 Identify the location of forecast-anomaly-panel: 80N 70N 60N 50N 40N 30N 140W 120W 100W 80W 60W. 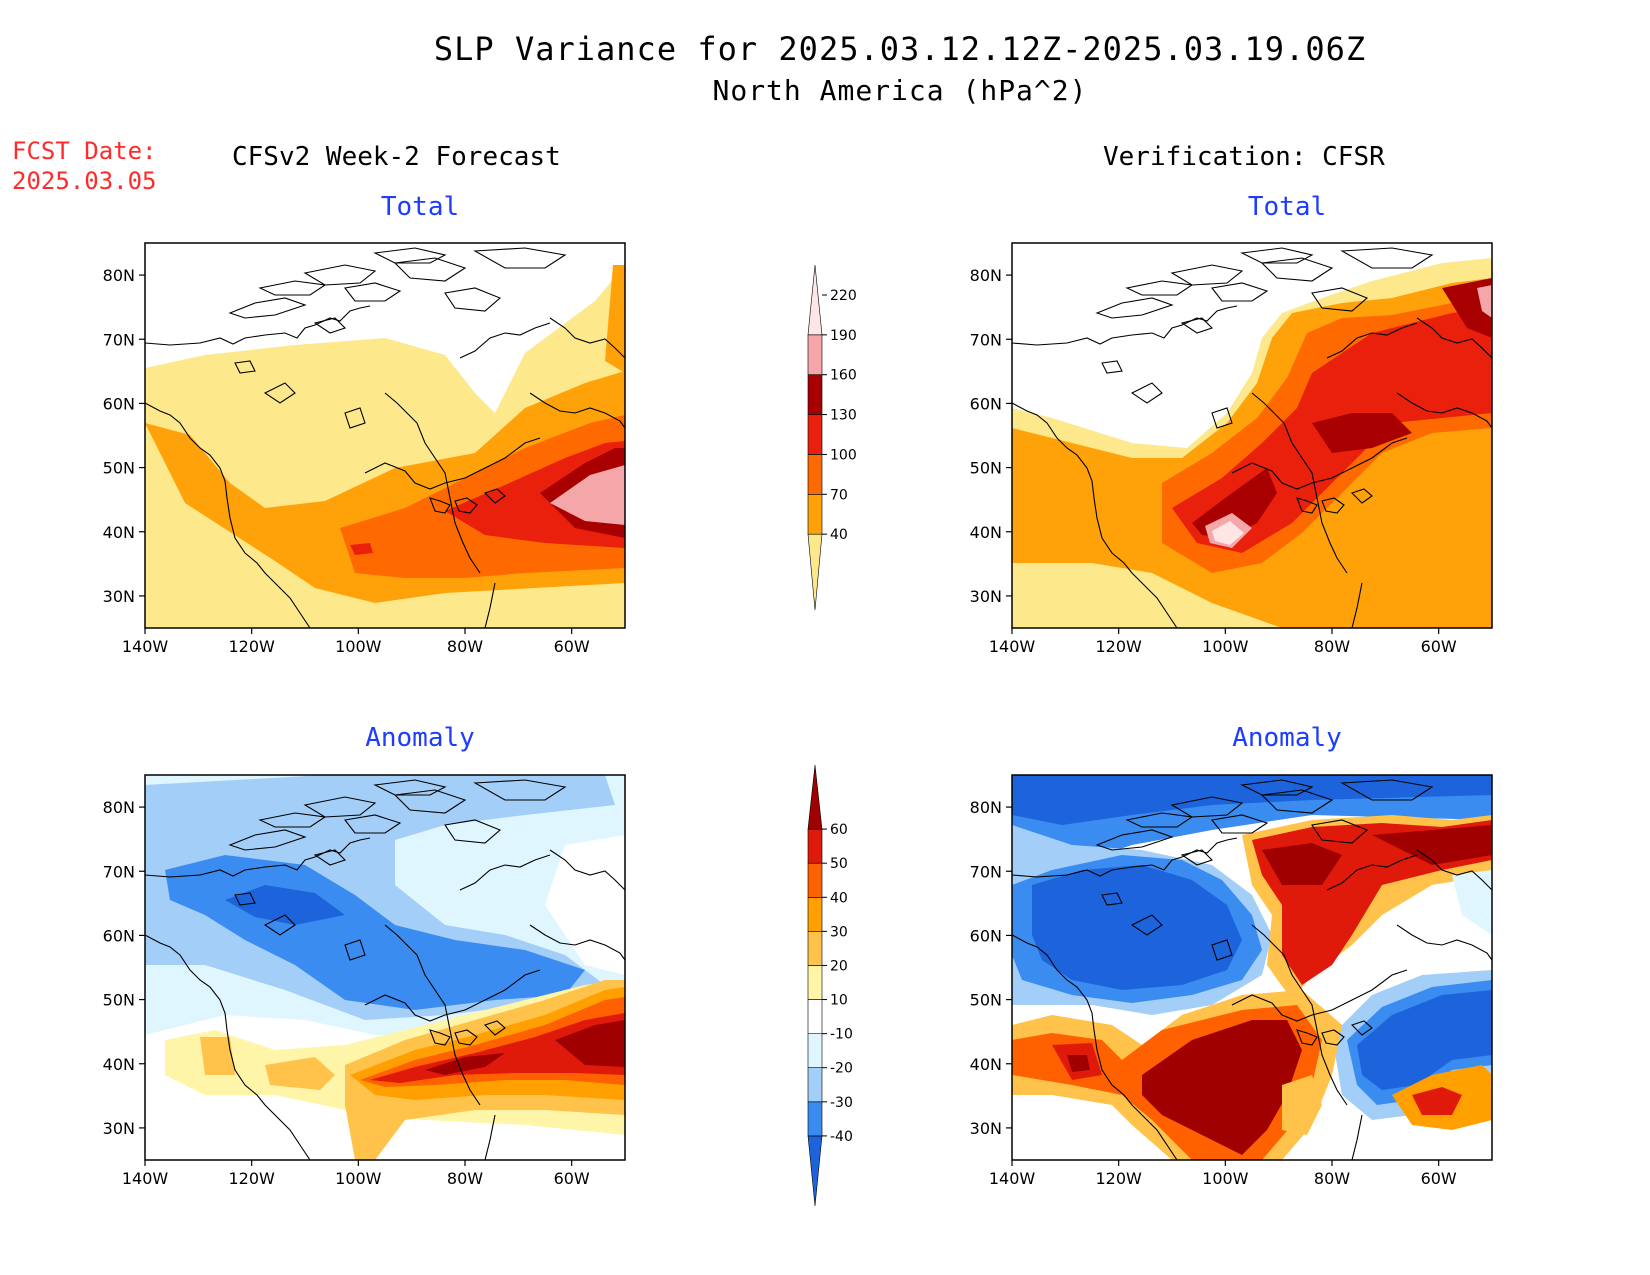
(364, 981).